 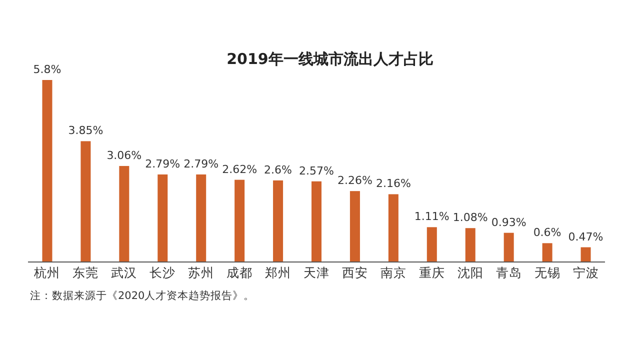 What do you see at coordinates (586, 237) in the screenshot?
I see `data-label: 0.47%` at bounding box center [586, 237].